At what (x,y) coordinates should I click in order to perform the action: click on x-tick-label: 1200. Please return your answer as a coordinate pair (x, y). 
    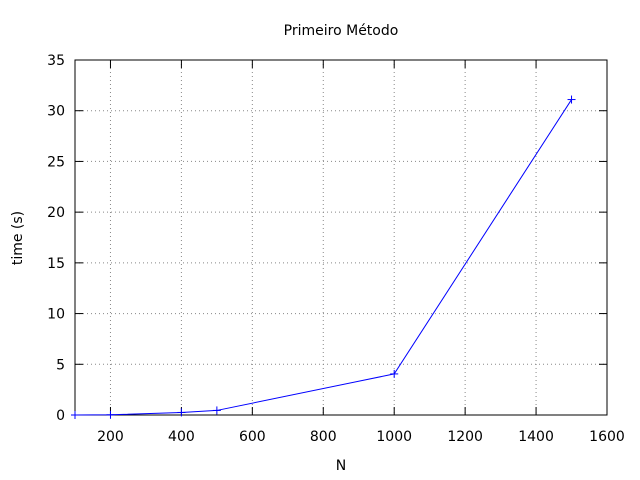
    Looking at the image, I should click on (465, 437).